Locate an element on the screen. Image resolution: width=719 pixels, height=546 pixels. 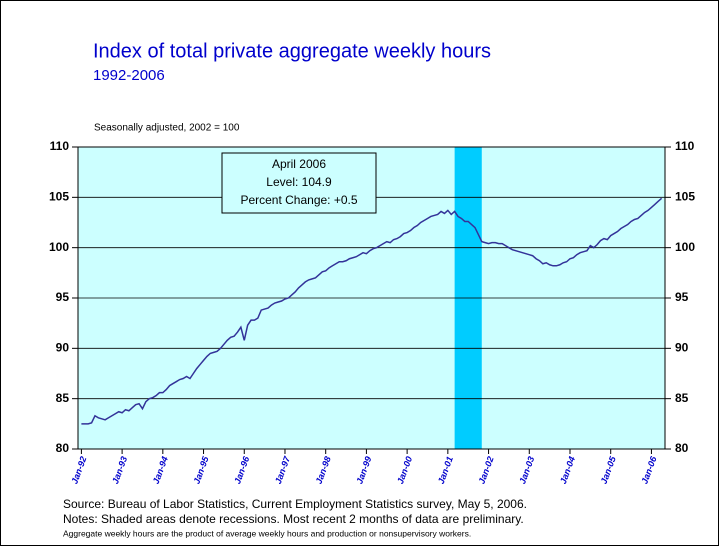
annotation-text: Percent Change: +0.5 is located at coordinates (298, 200).